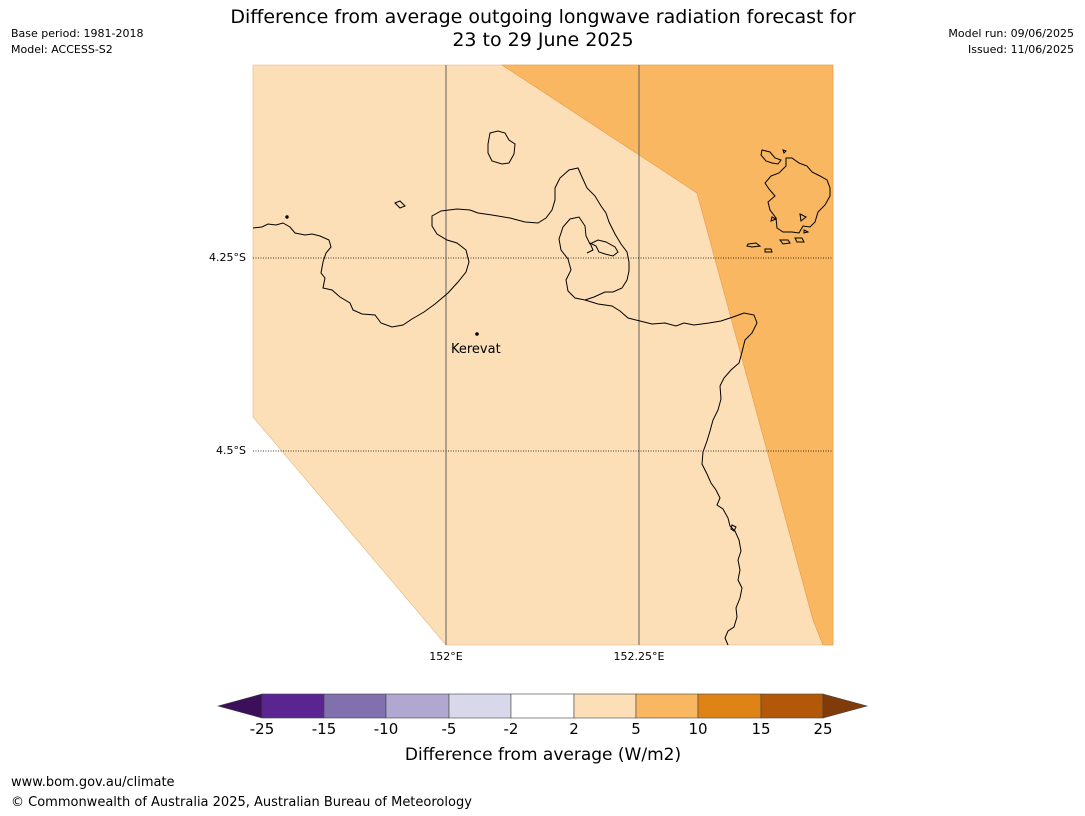 The height and width of the screenshot is (816, 1085). Describe the element at coordinates (639, 656) in the screenshot. I see `lon-label-152-25: 152.25°E` at that location.